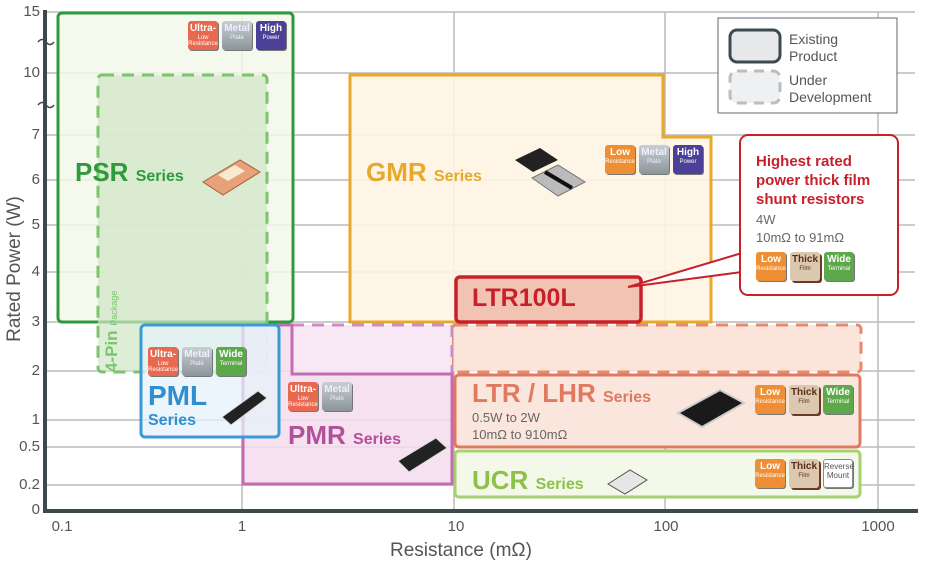 The width and height of the screenshot is (927, 571). What do you see at coordinates (35, 321) in the screenshot?
I see `y-tick: 3` at bounding box center [35, 321].